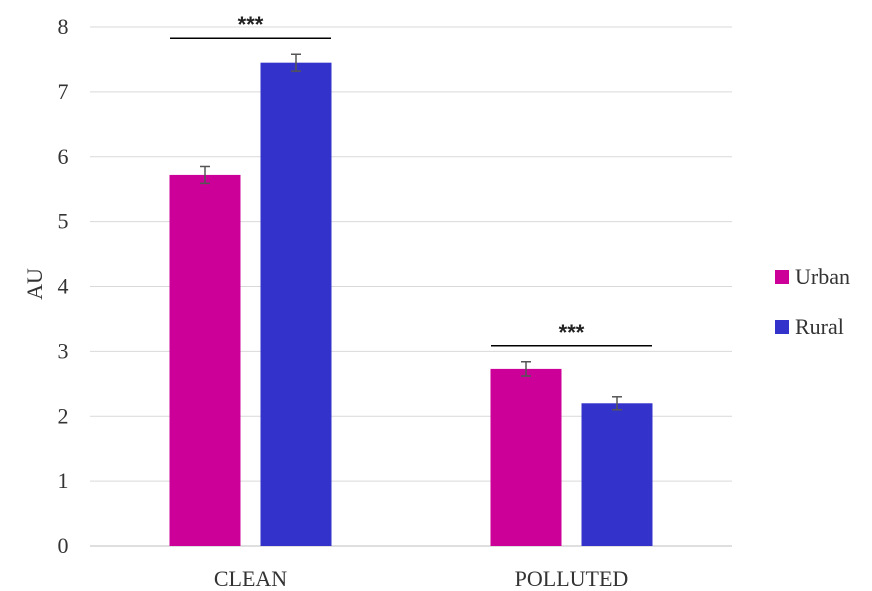 The height and width of the screenshot is (591, 872). Describe the element at coordinates (421, 578) in the screenshot. I see `x-axis-categories: CLEAN POLLUTED` at that location.